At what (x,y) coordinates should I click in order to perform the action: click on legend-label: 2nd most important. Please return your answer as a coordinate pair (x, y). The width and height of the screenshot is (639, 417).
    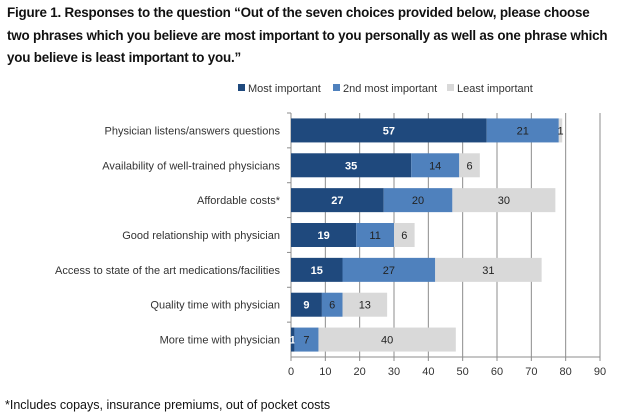
    Looking at the image, I should click on (390, 89).